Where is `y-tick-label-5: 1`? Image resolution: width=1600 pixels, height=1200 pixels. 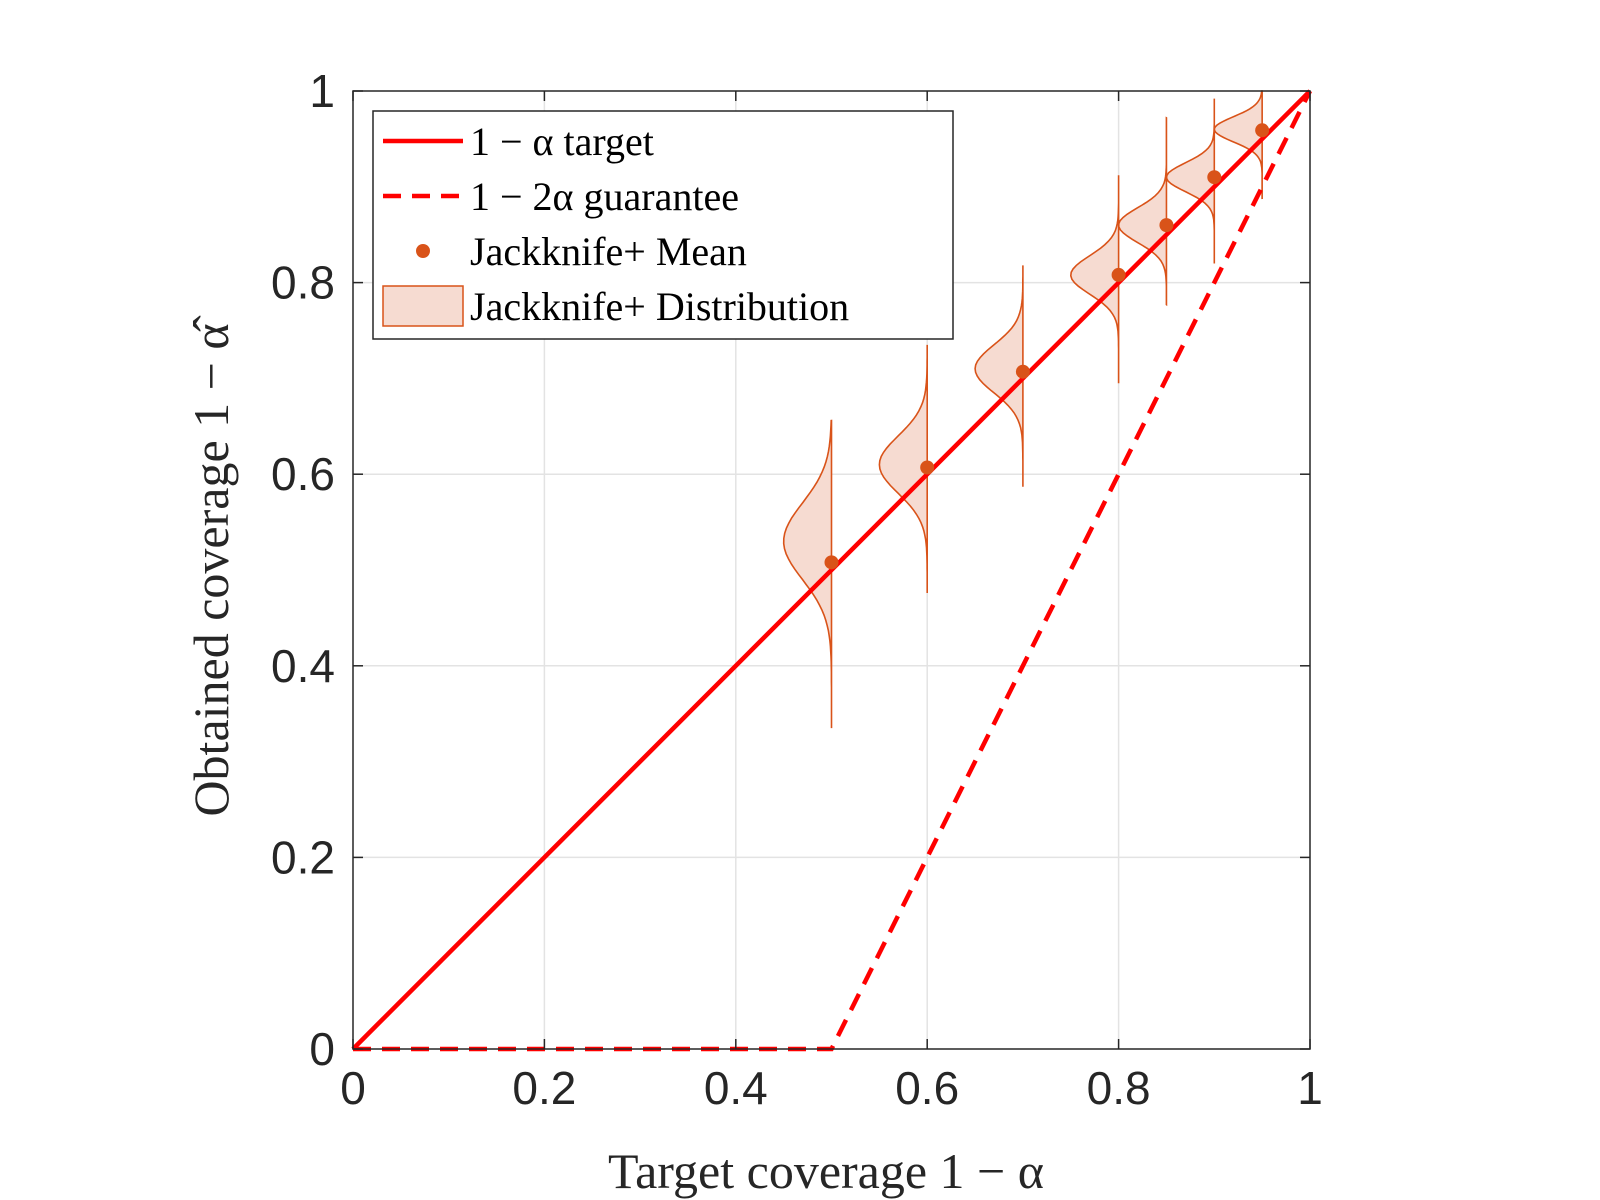
y-tick-label-5: 1 is located at coordinates (322, 91).